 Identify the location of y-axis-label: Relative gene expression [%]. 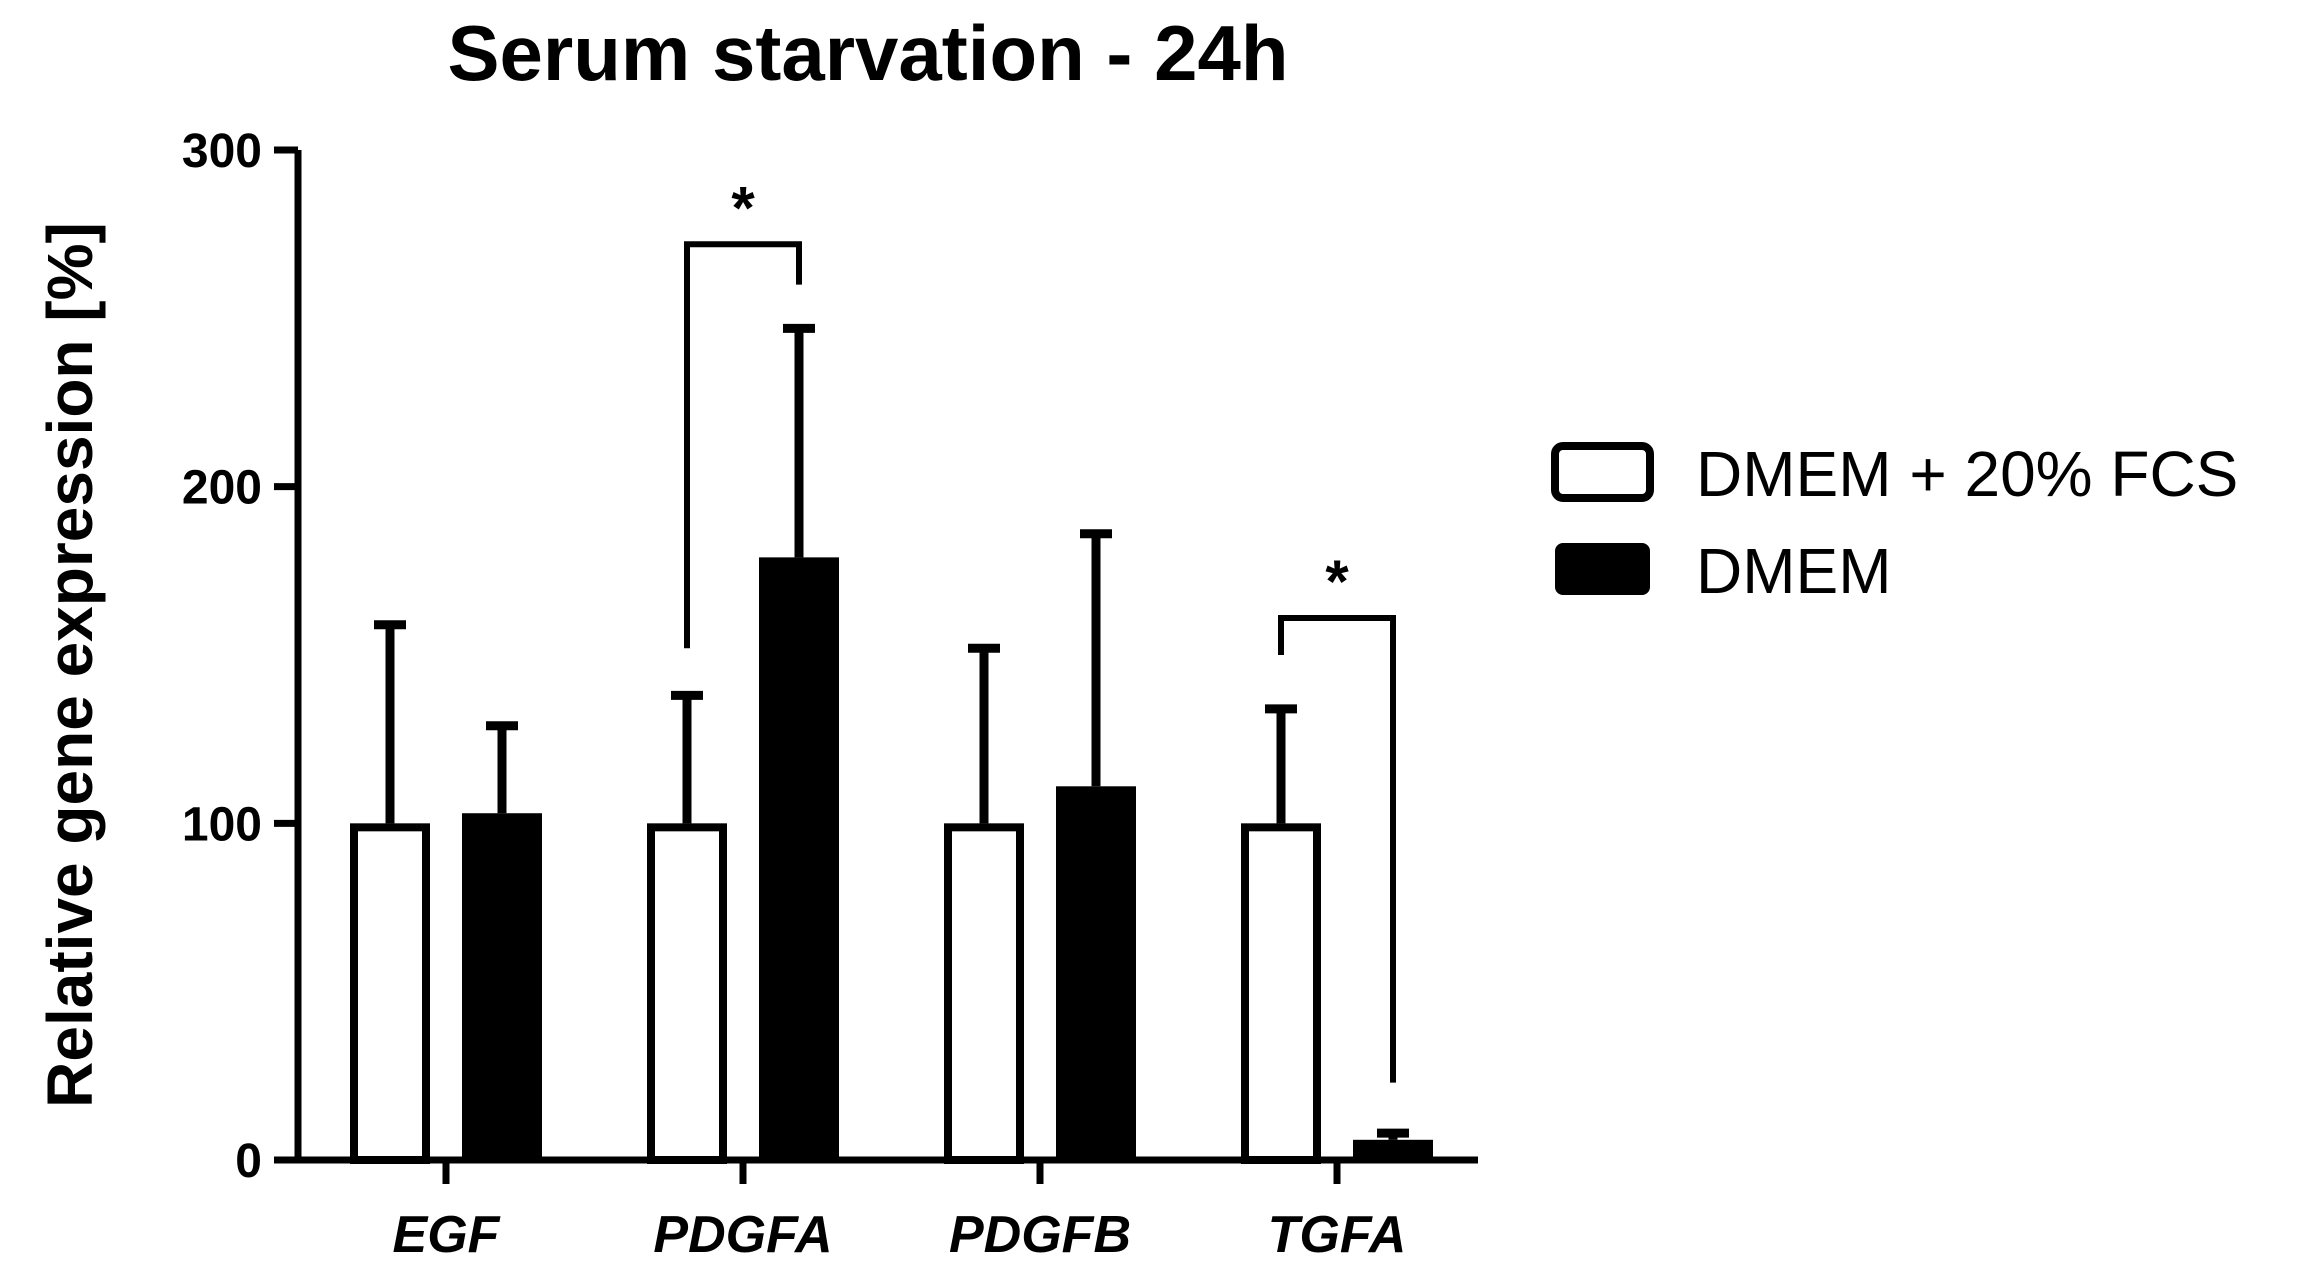
(70, 665).